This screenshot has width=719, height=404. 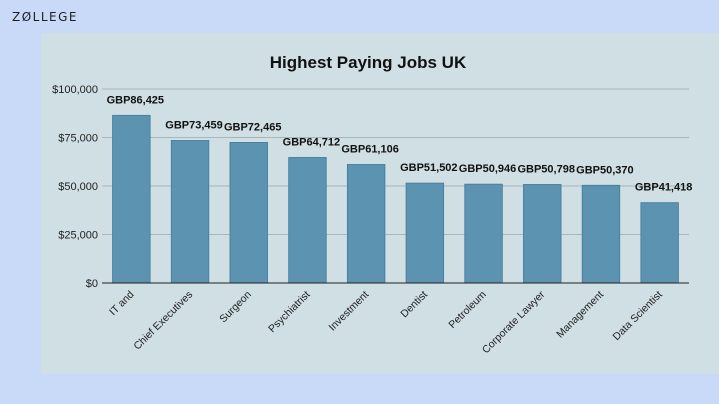 I want to click on y-tick-label: $75,000, so click(x=78, y=139).